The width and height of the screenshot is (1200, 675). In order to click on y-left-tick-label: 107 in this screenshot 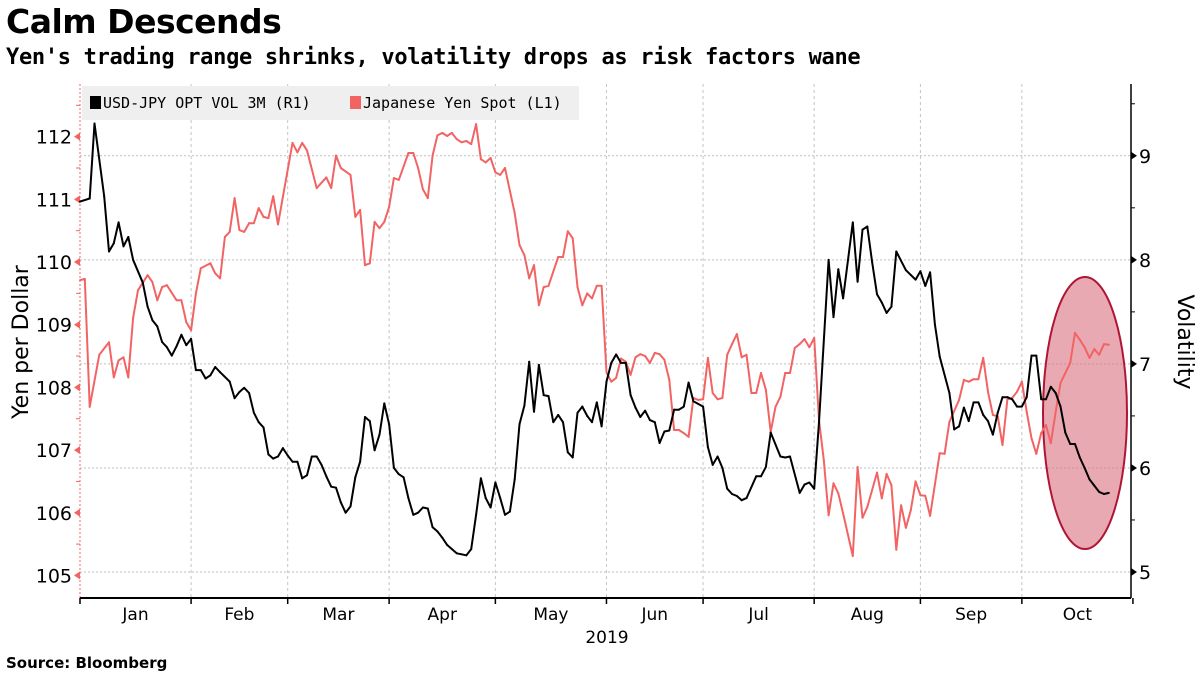, I will do `click(54, 451)`.